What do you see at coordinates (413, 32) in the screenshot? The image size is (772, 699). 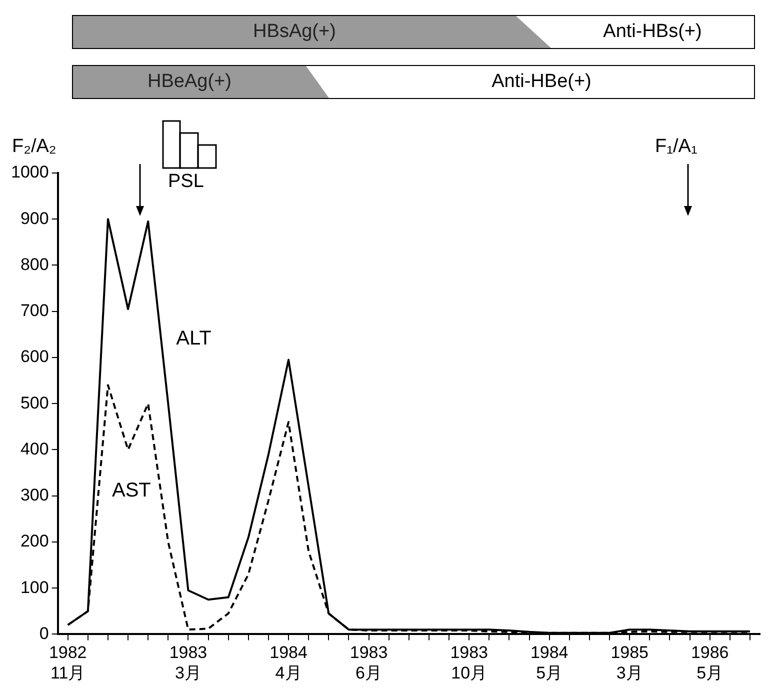 I see `timeline-strip: HBsAg(+) Anti-HBs(+)` at bounding box center [413, 32].